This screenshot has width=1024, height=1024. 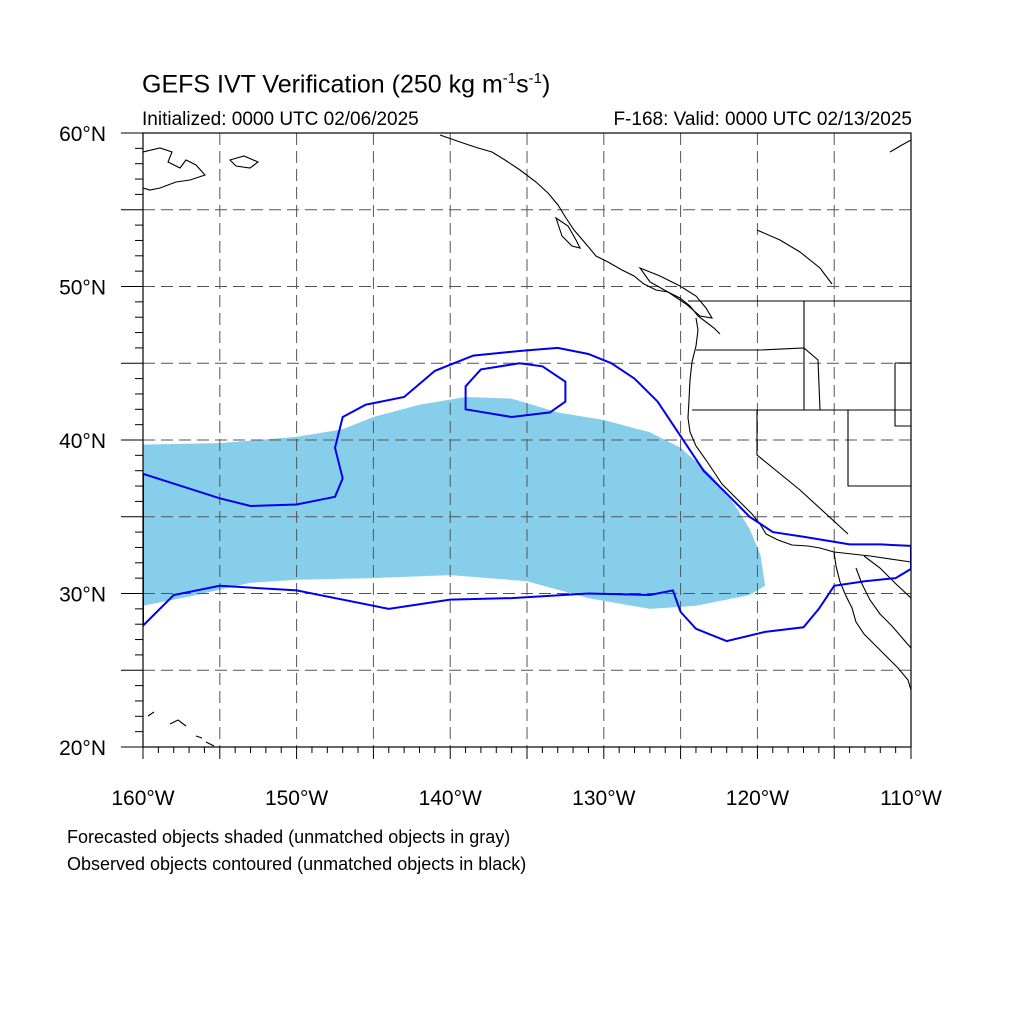 I want to click on coastline-haida-gwaii, so click(x=568, y=232).